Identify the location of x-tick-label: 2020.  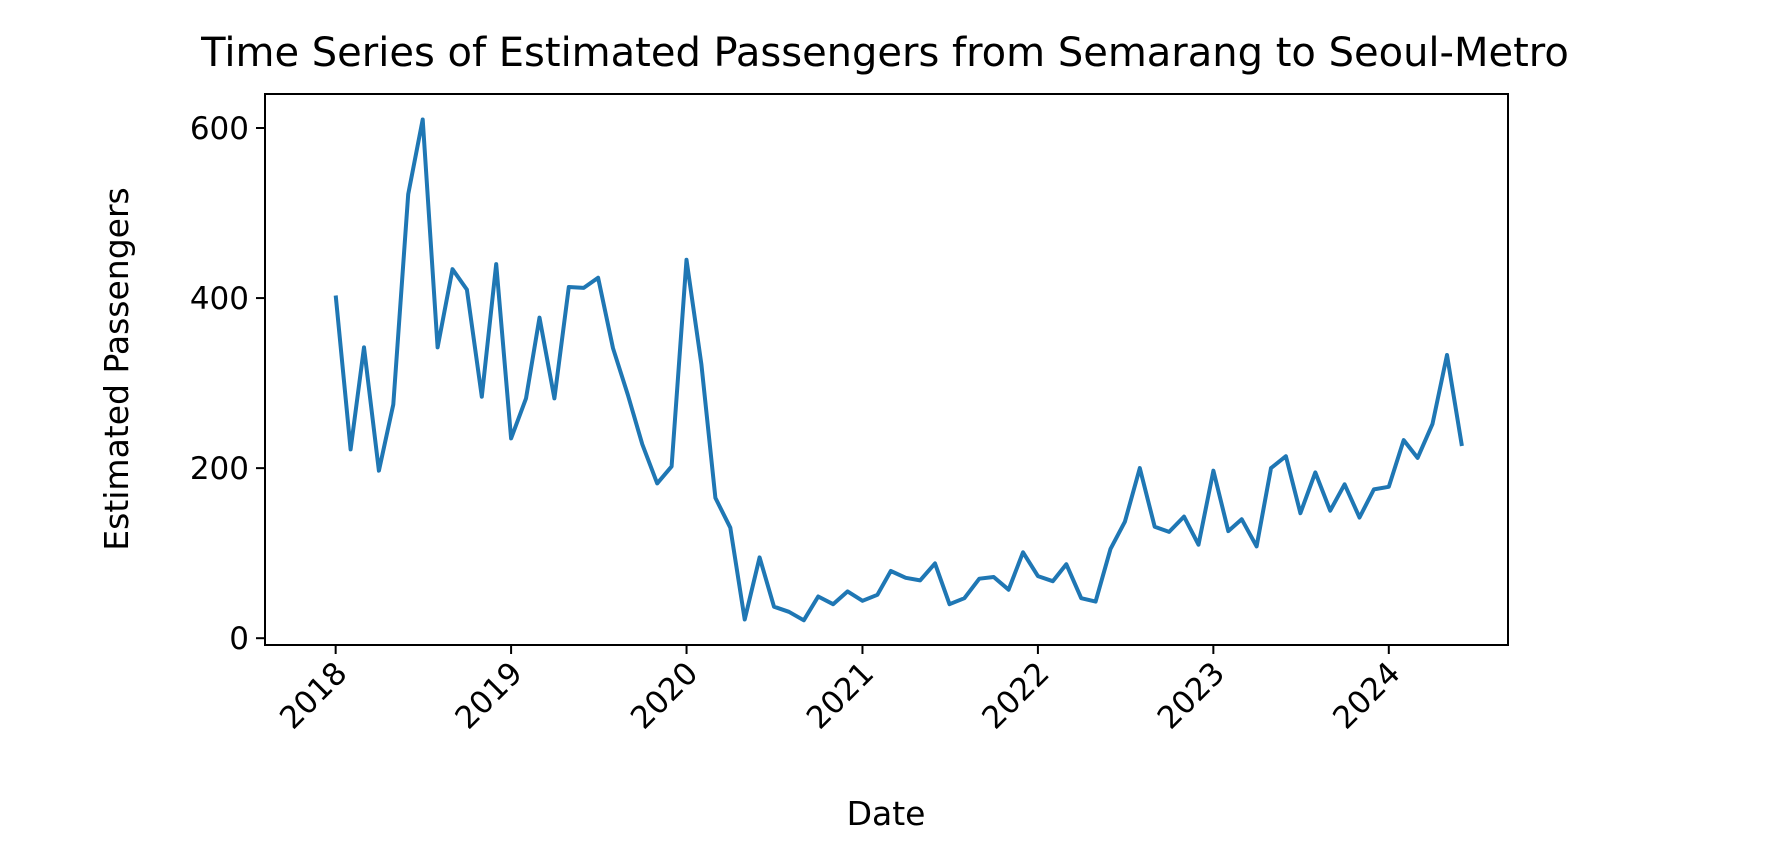
(664, 695).